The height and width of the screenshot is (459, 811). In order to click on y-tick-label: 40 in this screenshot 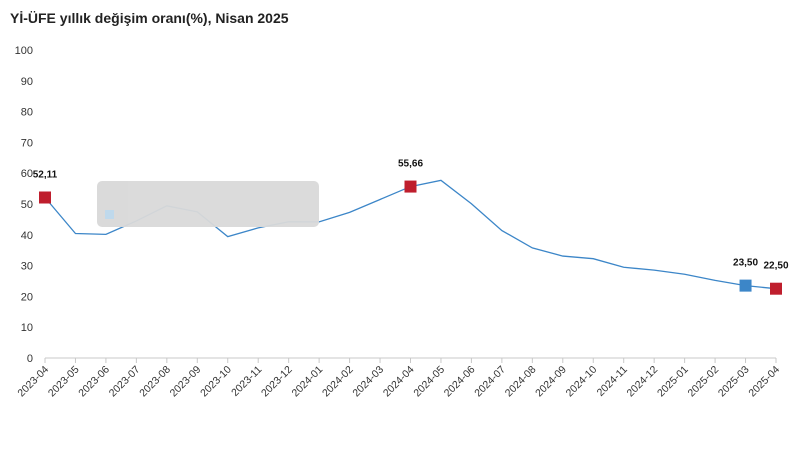, I will do `click(27, 236)`.